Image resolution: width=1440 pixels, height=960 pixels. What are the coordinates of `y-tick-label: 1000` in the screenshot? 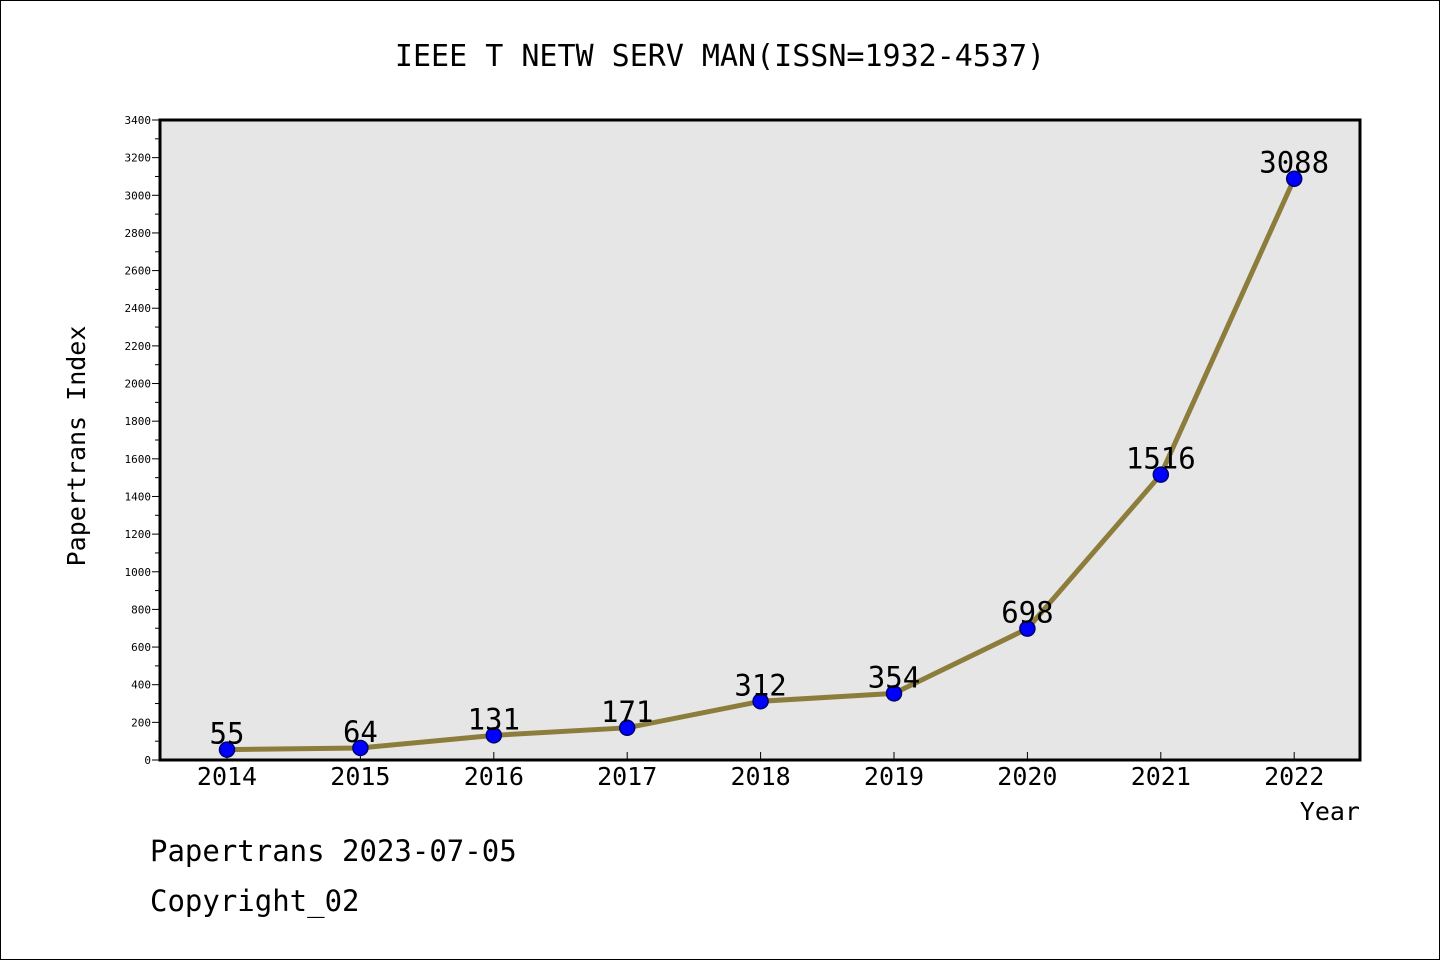 It's located at (138, 572).